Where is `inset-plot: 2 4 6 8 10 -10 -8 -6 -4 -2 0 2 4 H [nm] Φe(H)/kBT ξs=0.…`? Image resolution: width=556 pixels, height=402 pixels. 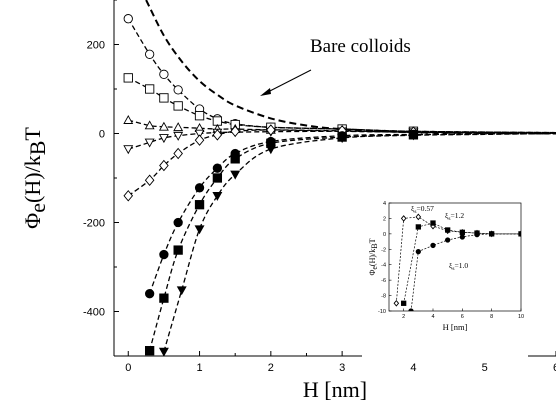
inset-plot: 2 4 6 8 10 -10 -8 -6 -4 -2 0 2 4 H [nm] Φe(H)/kBT ξs=0.… is located at coordinates (445, 272).